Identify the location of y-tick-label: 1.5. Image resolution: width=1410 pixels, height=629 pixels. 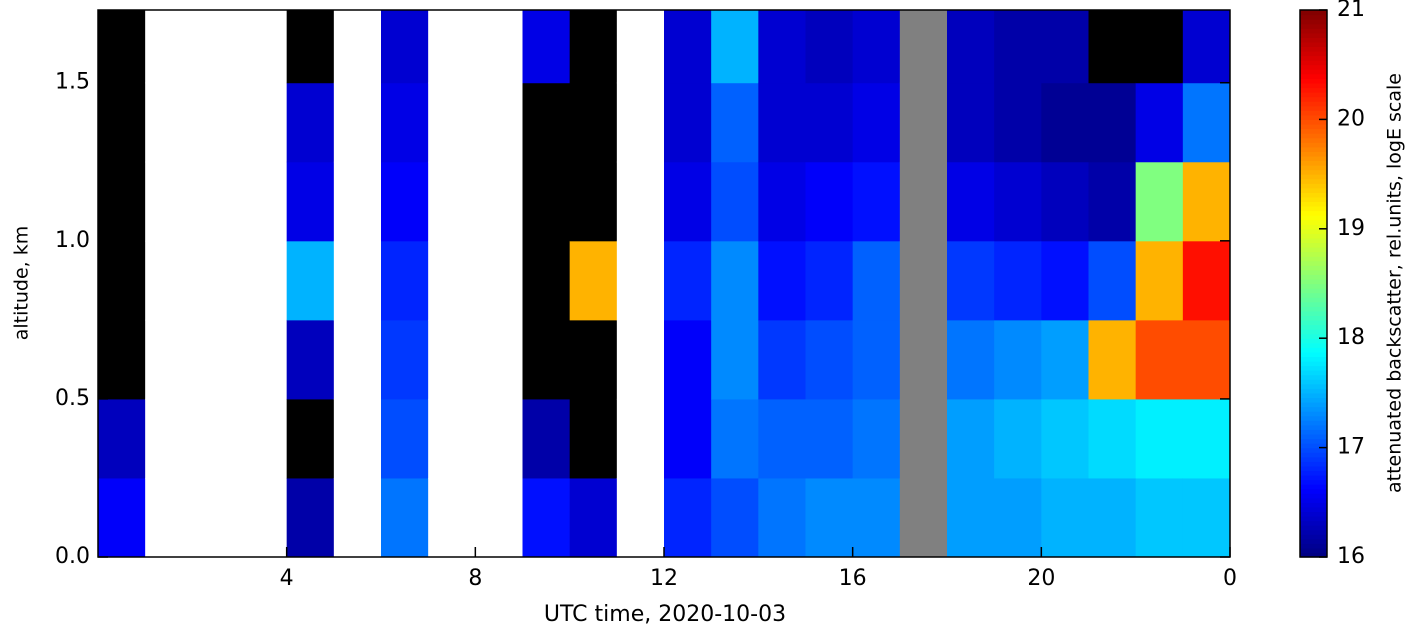
(72, 82).